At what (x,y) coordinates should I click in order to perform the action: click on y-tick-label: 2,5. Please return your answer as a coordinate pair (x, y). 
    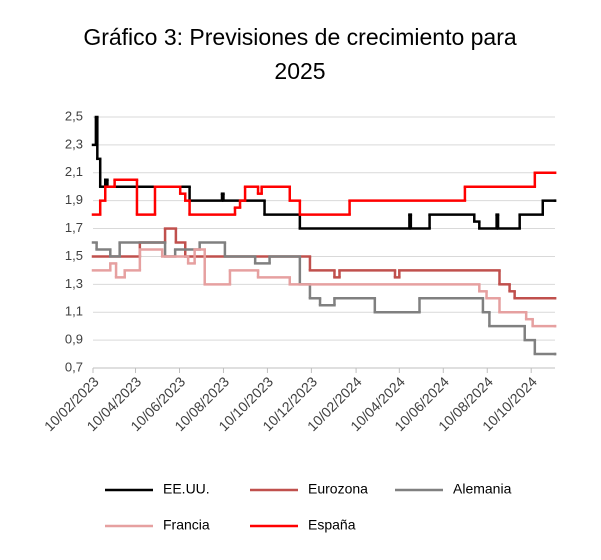
    Looking at the image, I should click on (74, 115).